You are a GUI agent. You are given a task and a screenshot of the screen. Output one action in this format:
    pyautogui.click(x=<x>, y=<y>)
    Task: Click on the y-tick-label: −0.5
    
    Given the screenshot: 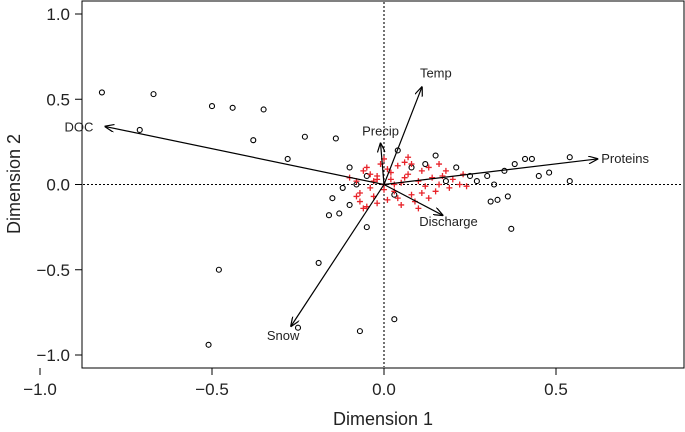 What is the action you would take?
    pyautogui.click(x=53, y=270)
    